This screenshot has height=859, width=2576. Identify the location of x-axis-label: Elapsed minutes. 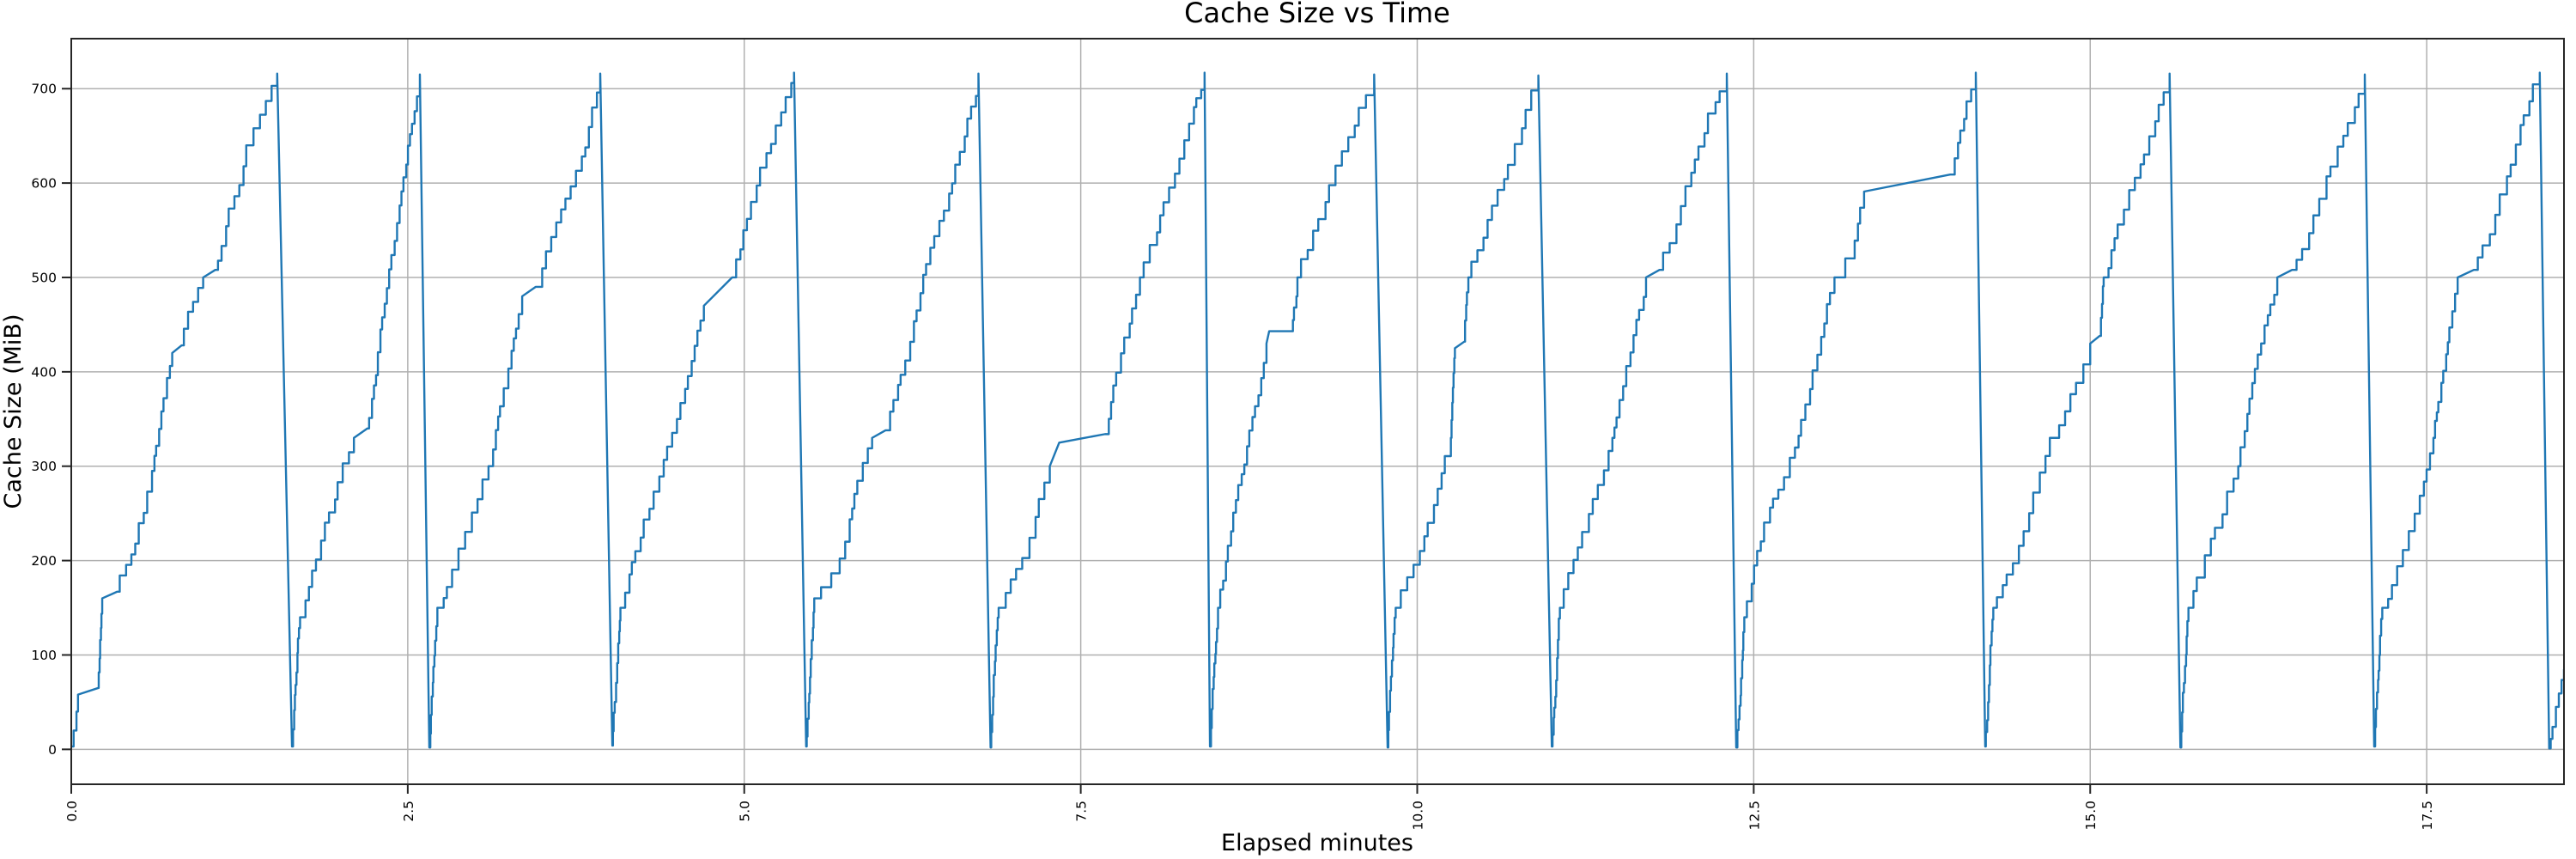
(1317, 843).